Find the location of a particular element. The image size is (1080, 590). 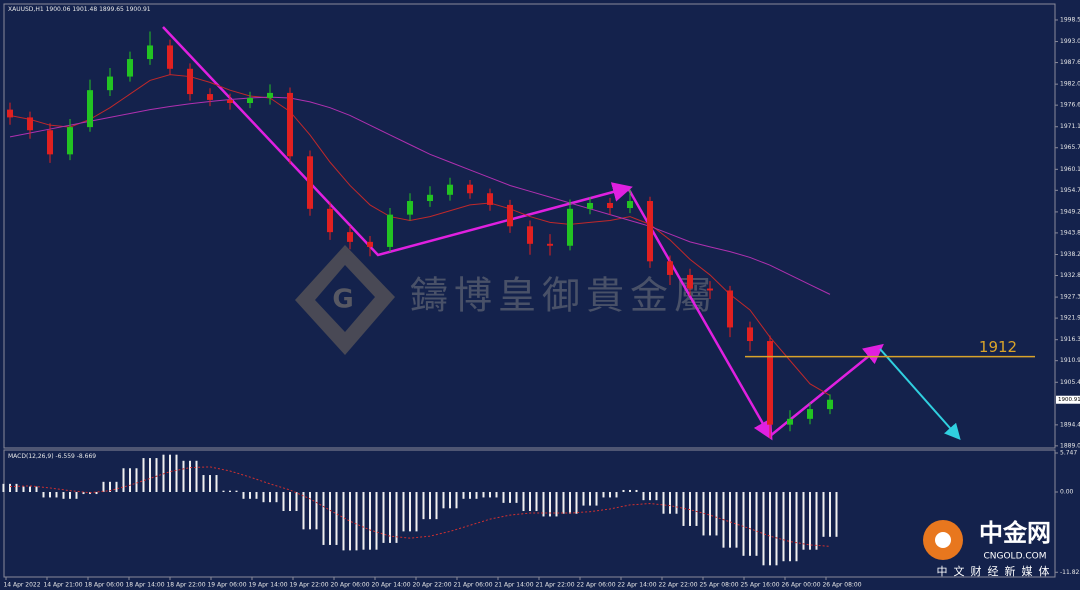

y-tick-label: 5.747 is located at coordinates (1068, 453).